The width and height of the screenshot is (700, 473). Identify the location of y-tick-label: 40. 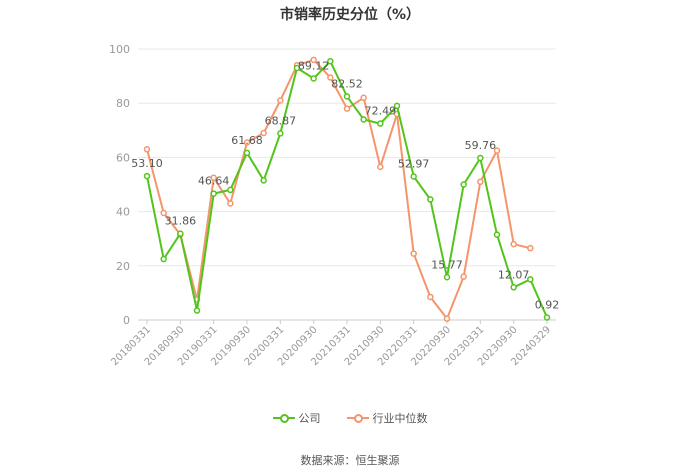
(123, 212).